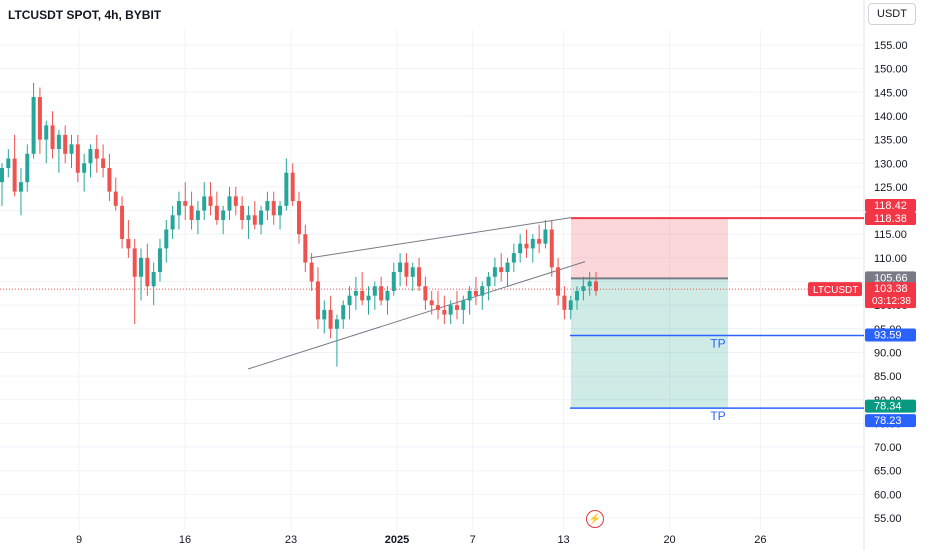  I want to click on stop-lower-badge-bg, so click(890, 219).